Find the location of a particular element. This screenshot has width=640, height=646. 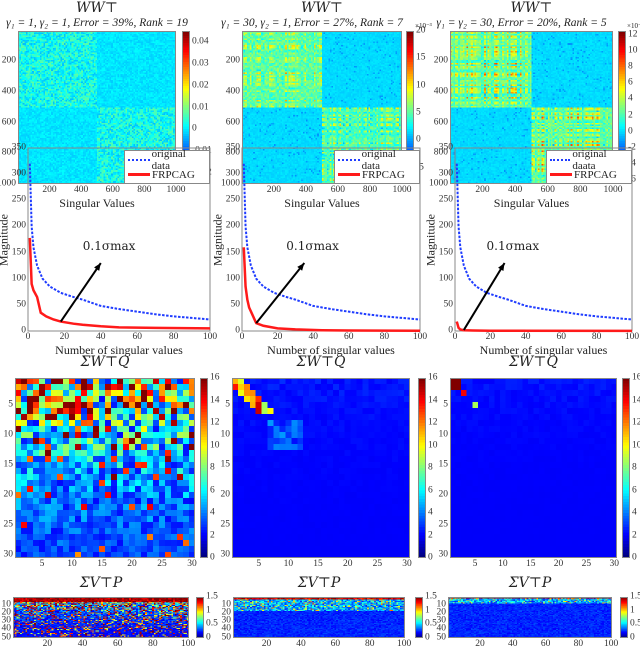

y-tick-label: 10 is located at coordinates (225, 434).